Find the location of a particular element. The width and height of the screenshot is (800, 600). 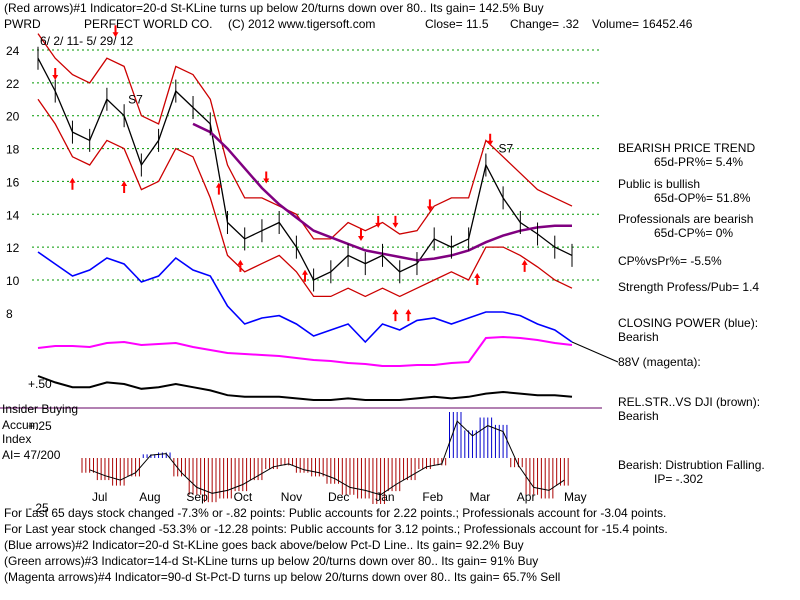

y-tick-label: 16 is located at coordinates (13, 182).